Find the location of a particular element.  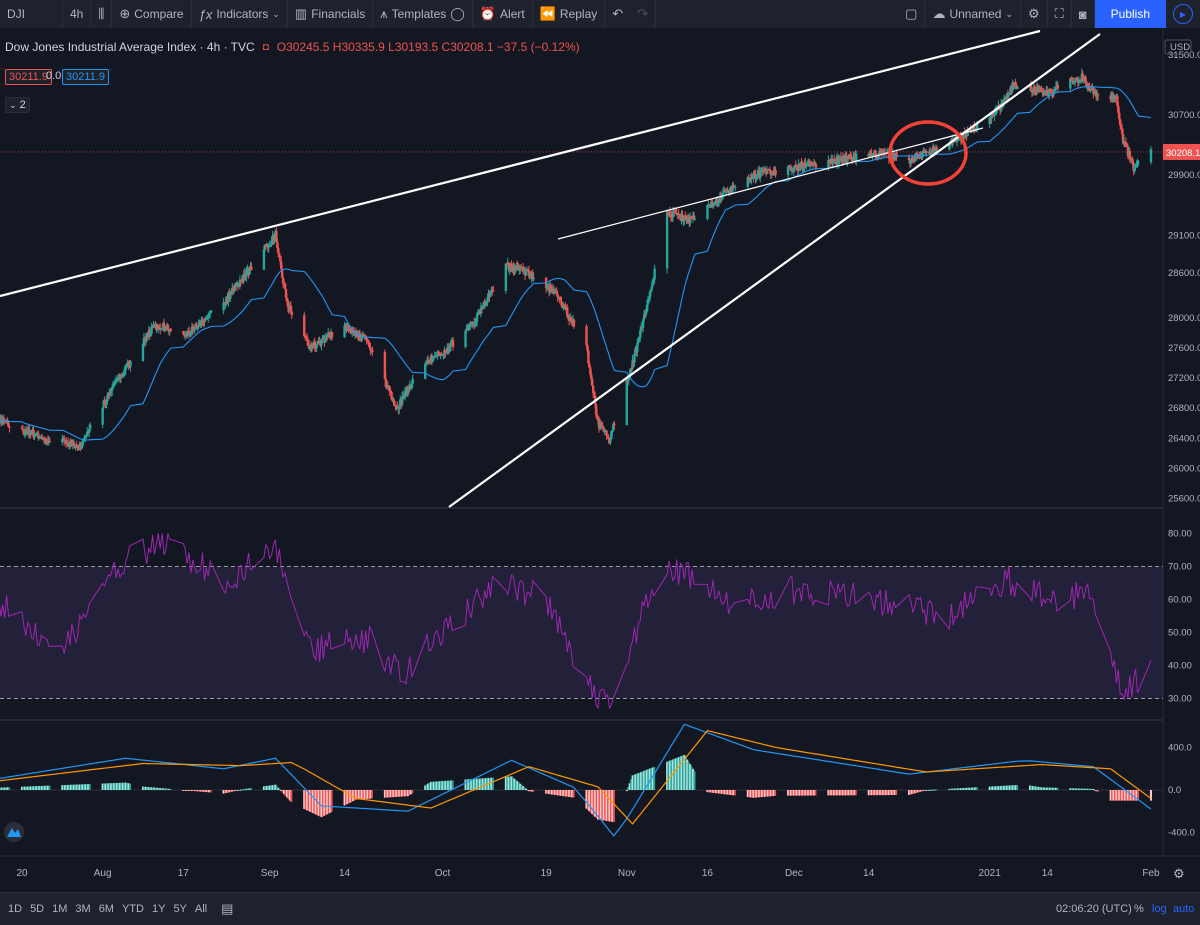

layout-toggle-button: ▢ is located at coordinates (911, 14).